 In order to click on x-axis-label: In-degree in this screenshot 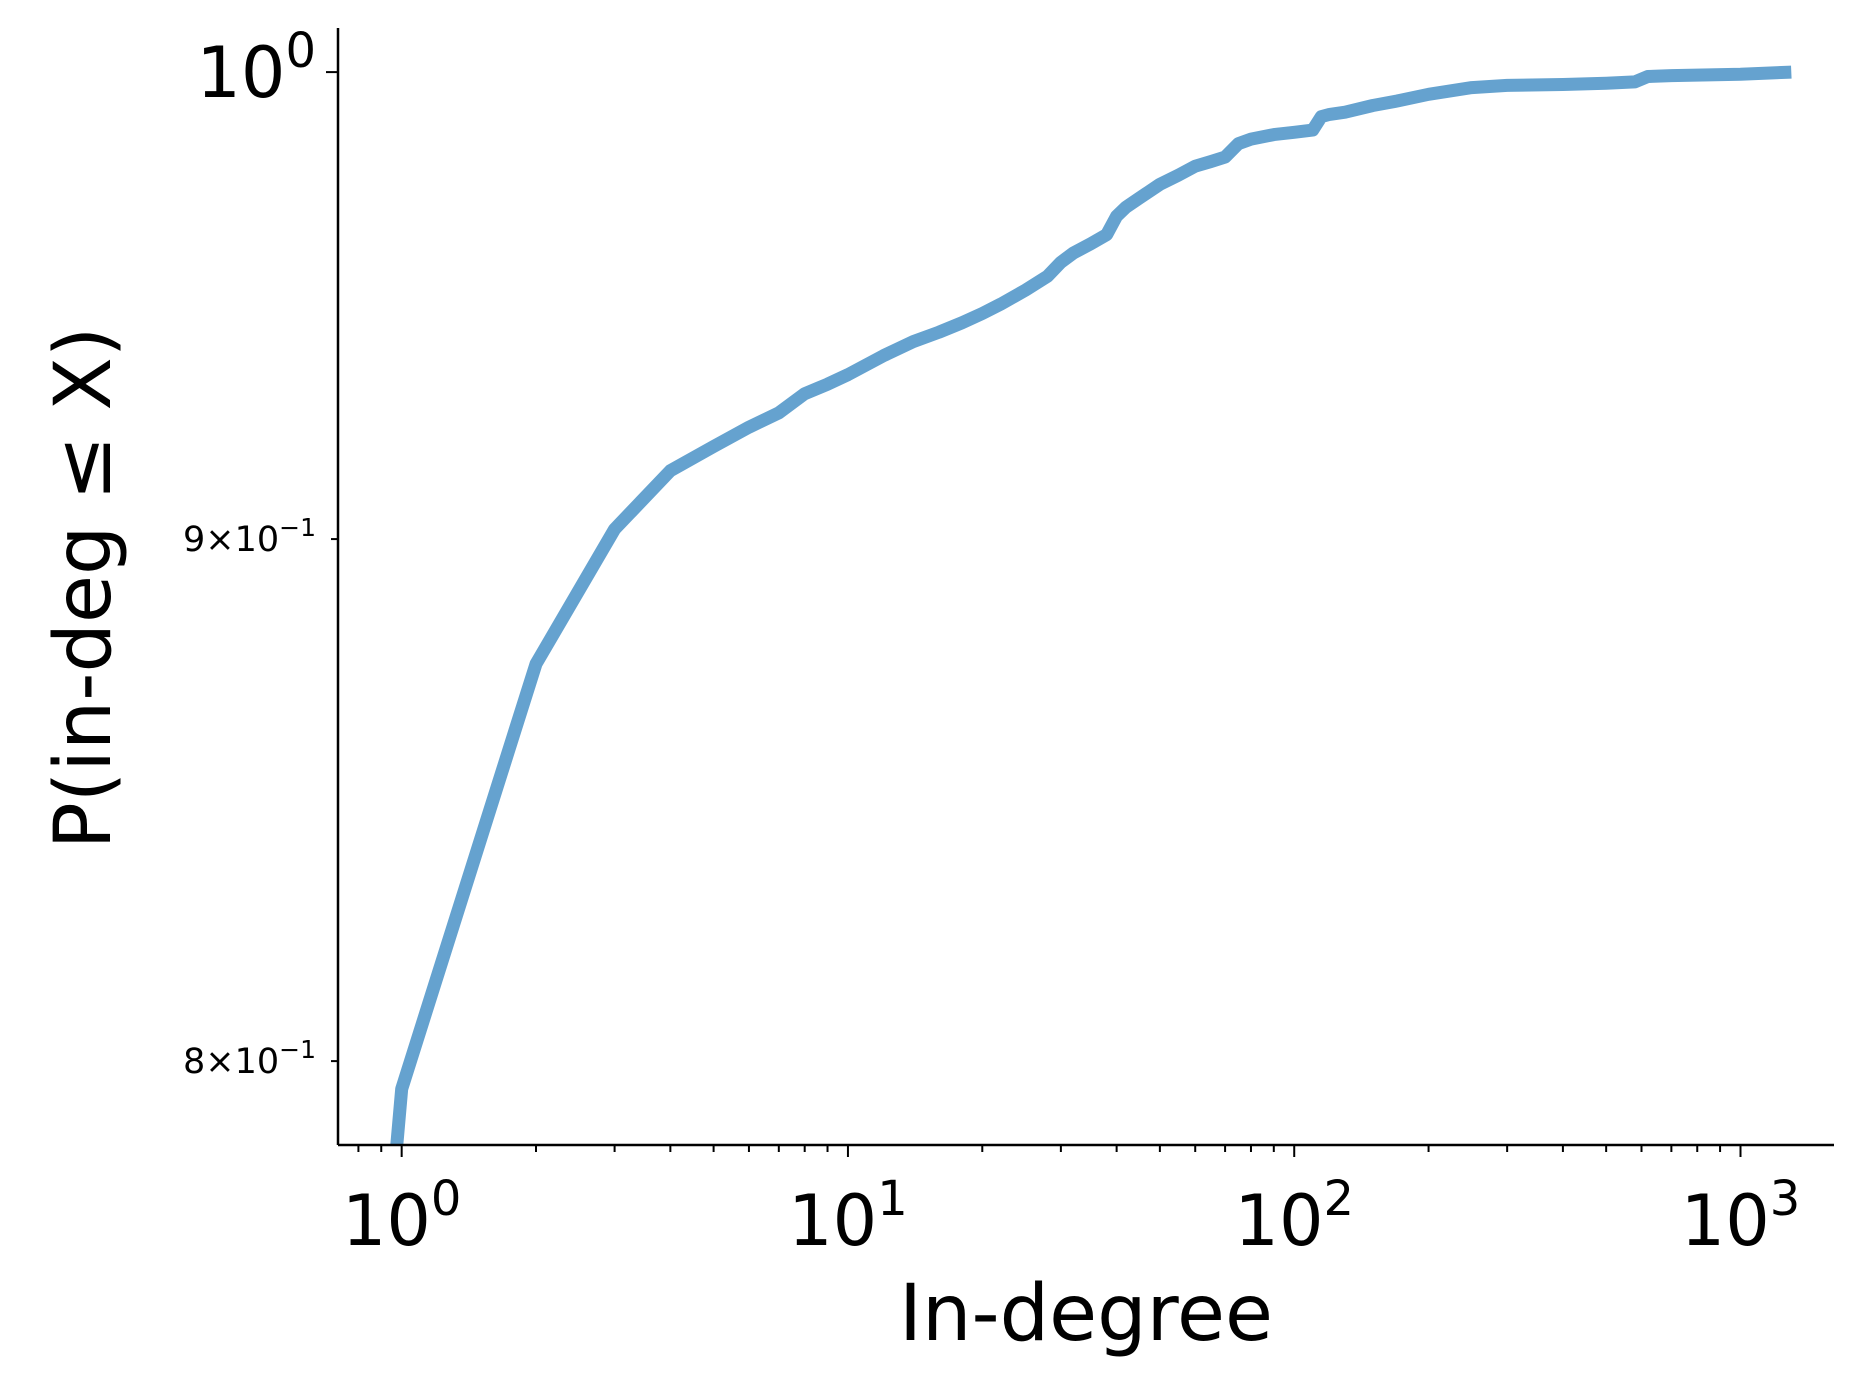, I will do `click(1086, 1314)`.